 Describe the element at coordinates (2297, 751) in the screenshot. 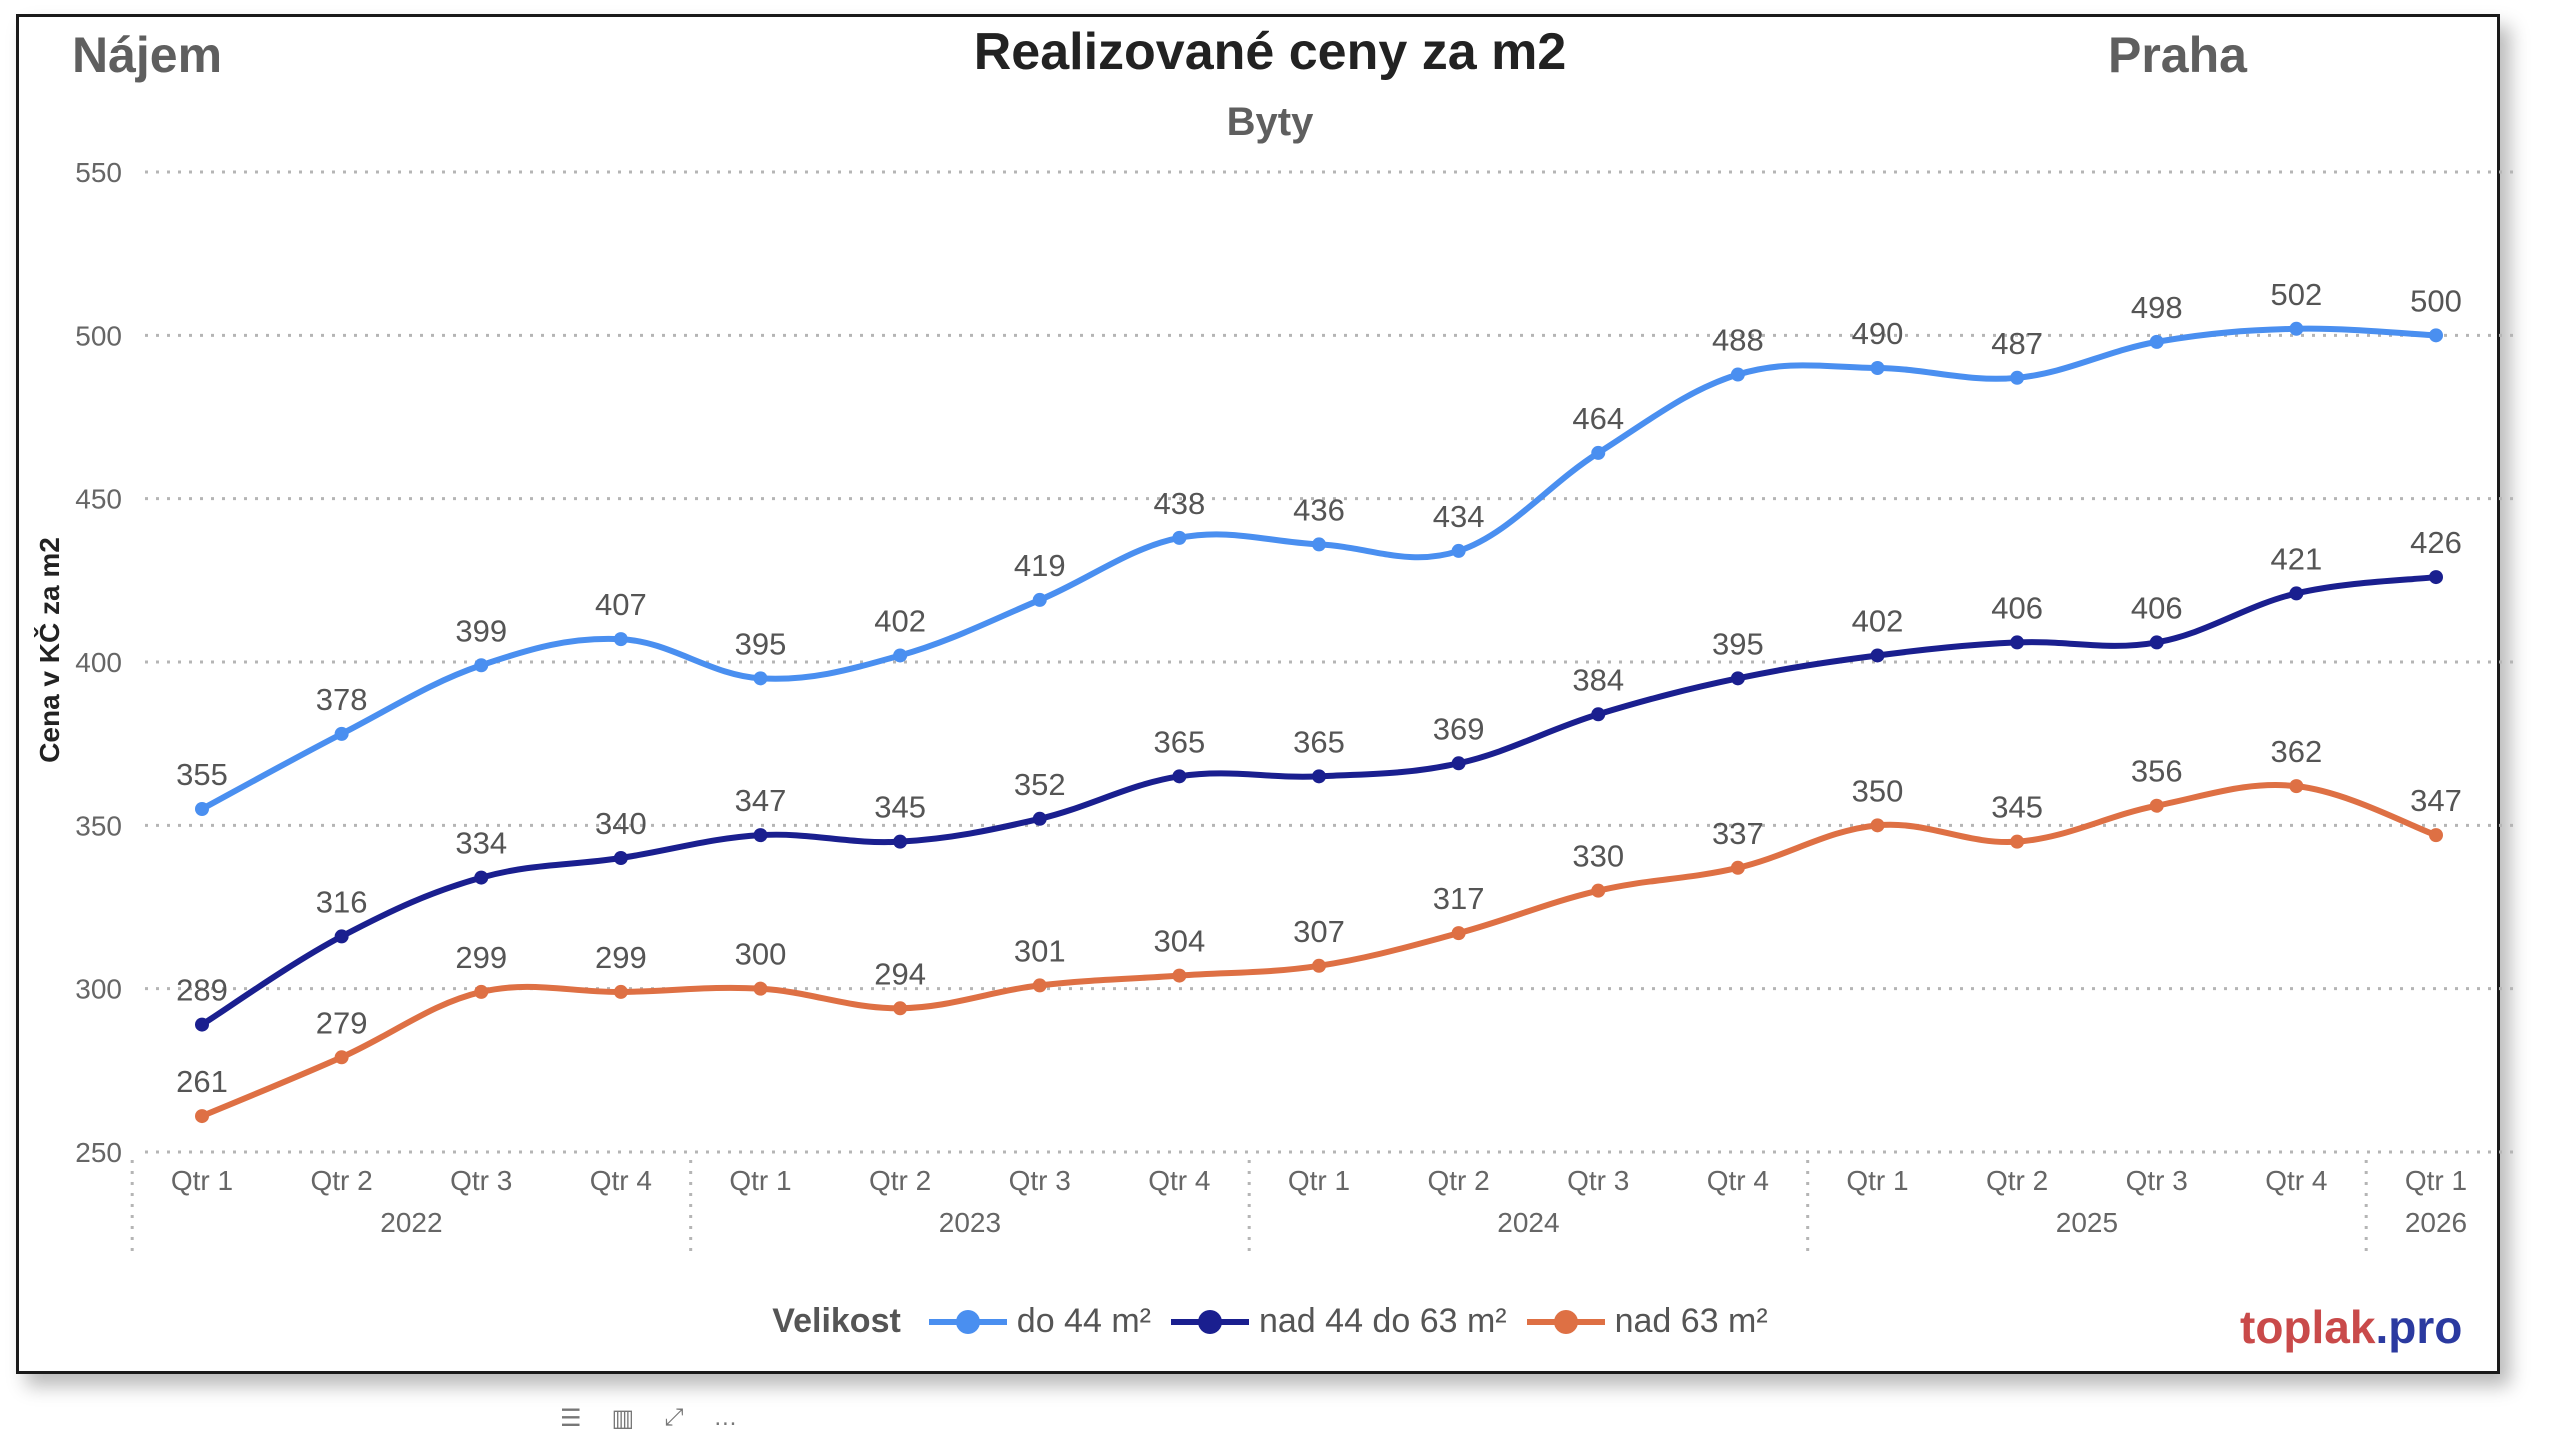

I see `data-label: 362` at that location.